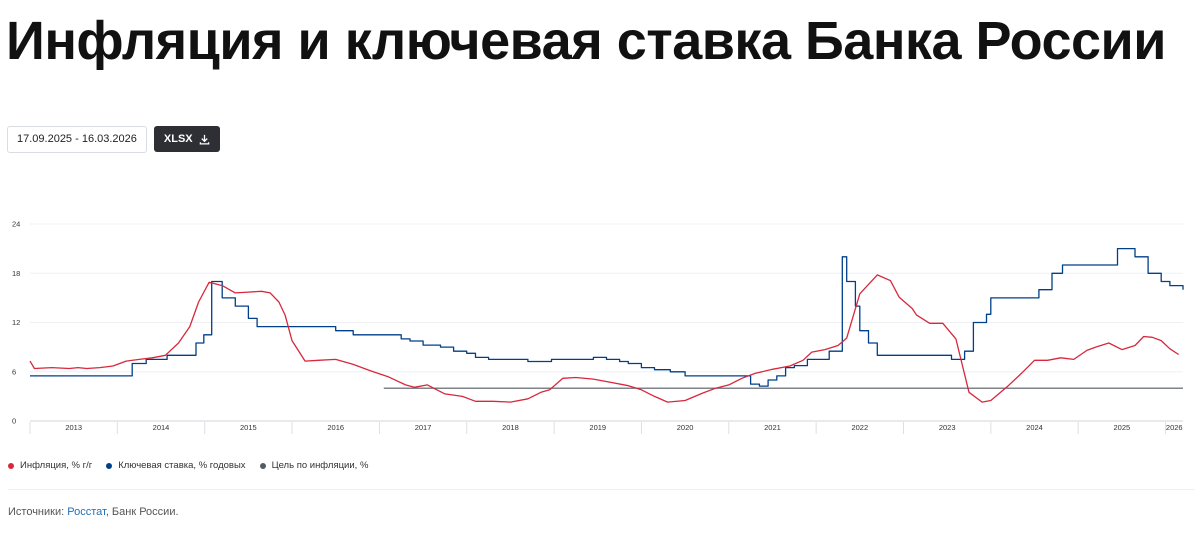  What do you see at coordinates (423, 427) in the screenshot?
I see `x-tick-label: 2017` at bounding box center [423, 427].